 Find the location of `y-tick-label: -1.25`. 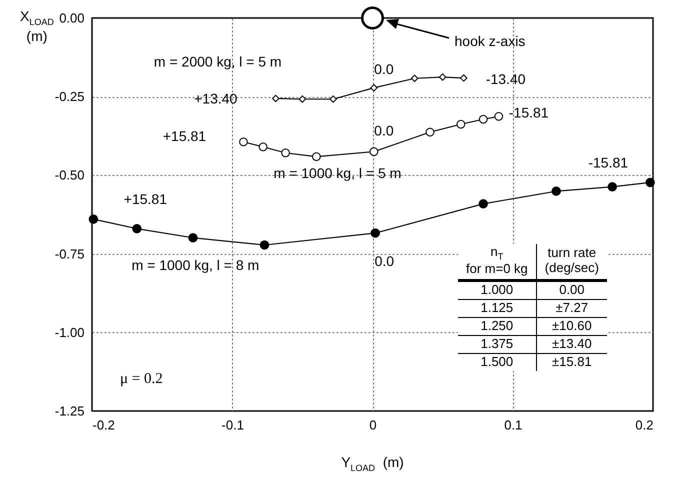

y-tick-label: -1.25 is located at coordinates (69, 411).